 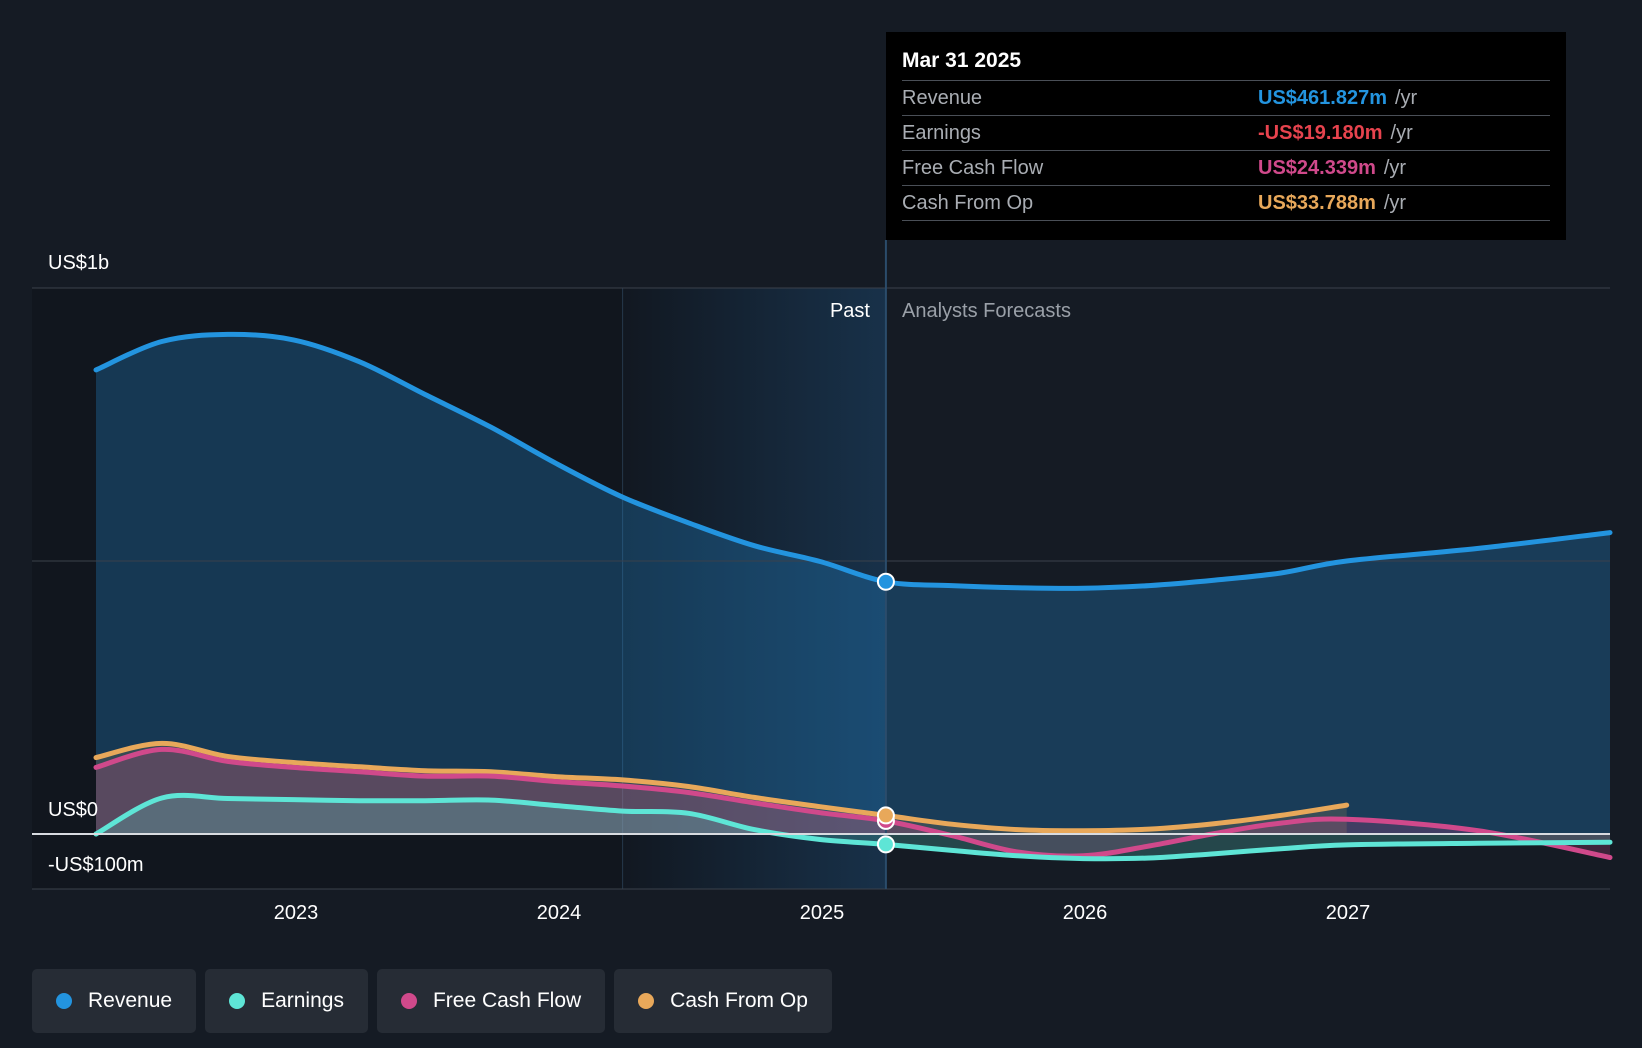 I want to click on y-axis-label-top: US$1b, so click(x=79, y=263).